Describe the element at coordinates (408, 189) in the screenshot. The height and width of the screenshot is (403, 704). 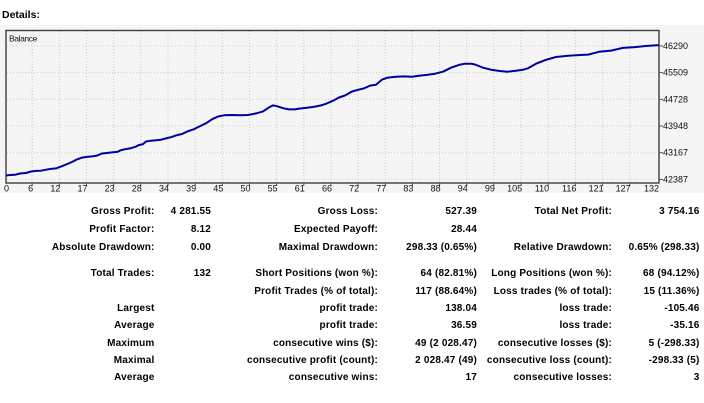
I see `svg-text: 83` at that location.